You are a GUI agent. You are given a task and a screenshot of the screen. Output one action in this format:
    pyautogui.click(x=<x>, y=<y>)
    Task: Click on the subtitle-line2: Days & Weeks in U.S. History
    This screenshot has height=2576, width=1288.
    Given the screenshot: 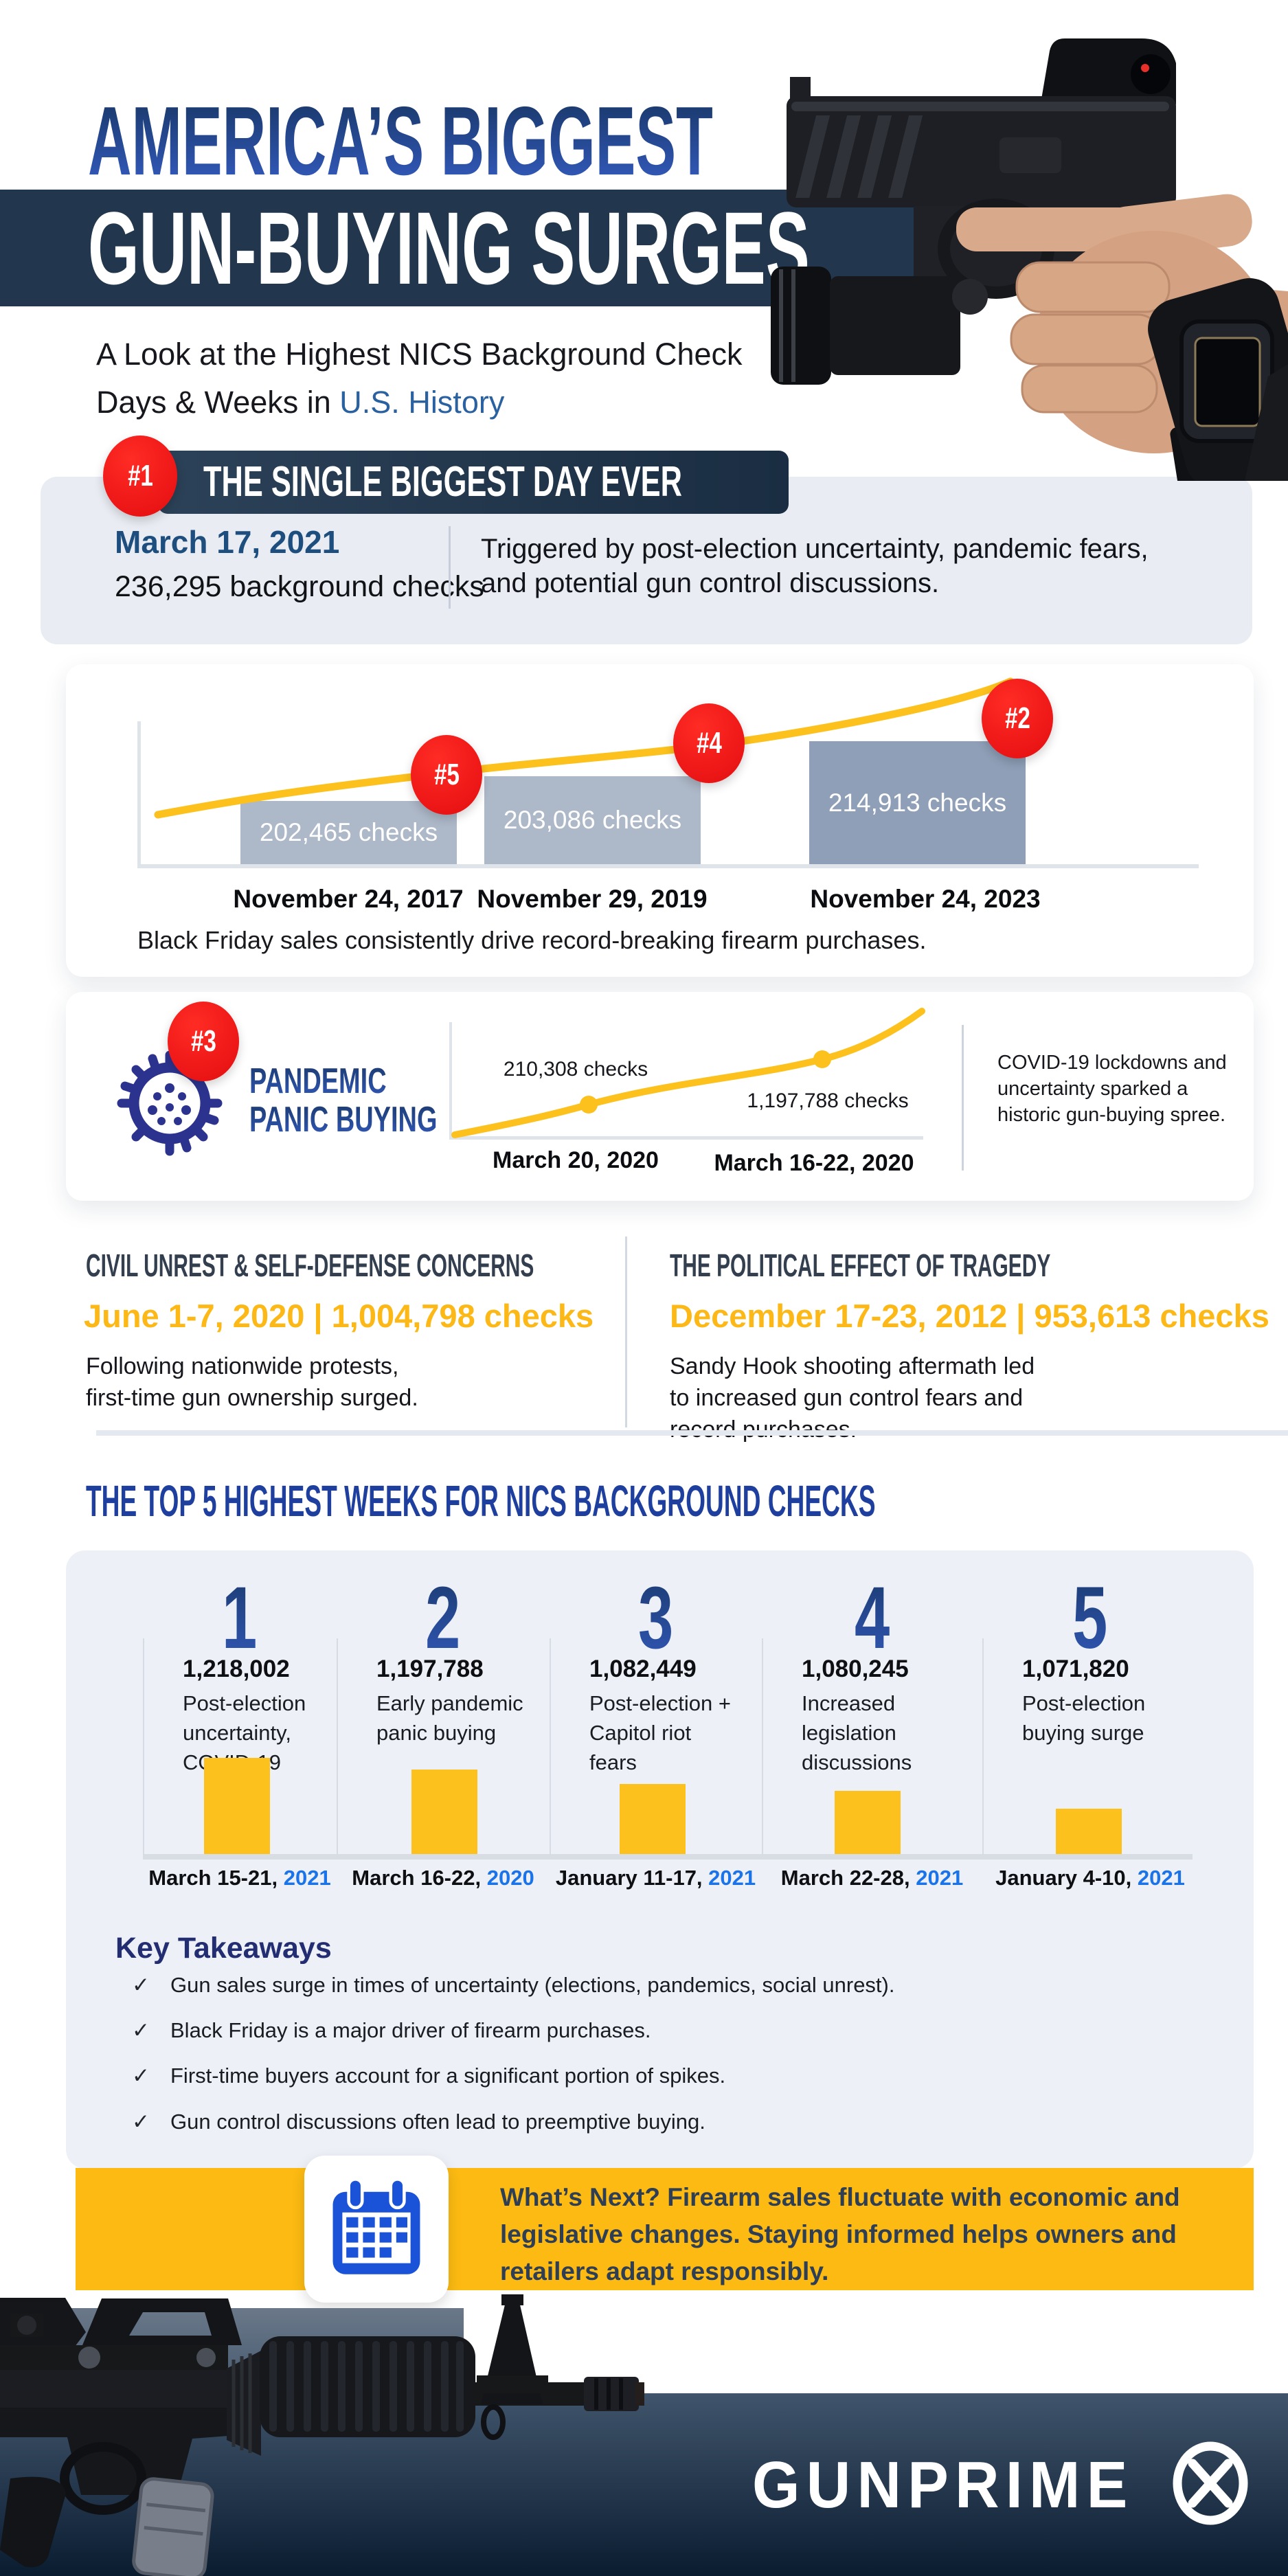 What is the action you would take?
    pyautogui.click(x=300, y=402)
    